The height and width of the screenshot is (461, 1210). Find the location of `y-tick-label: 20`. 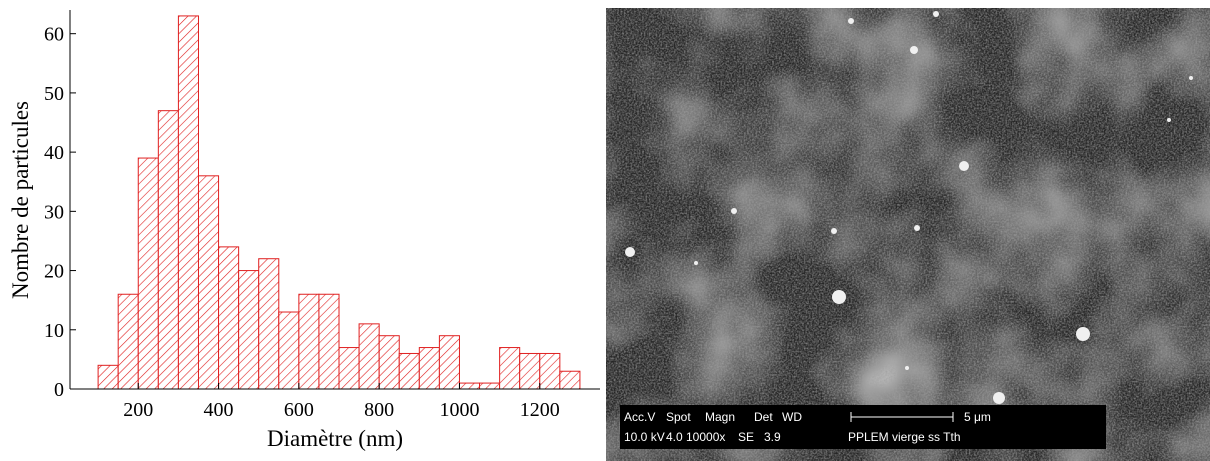

y-tick-label: 20 is located at coordinates (54, 272).